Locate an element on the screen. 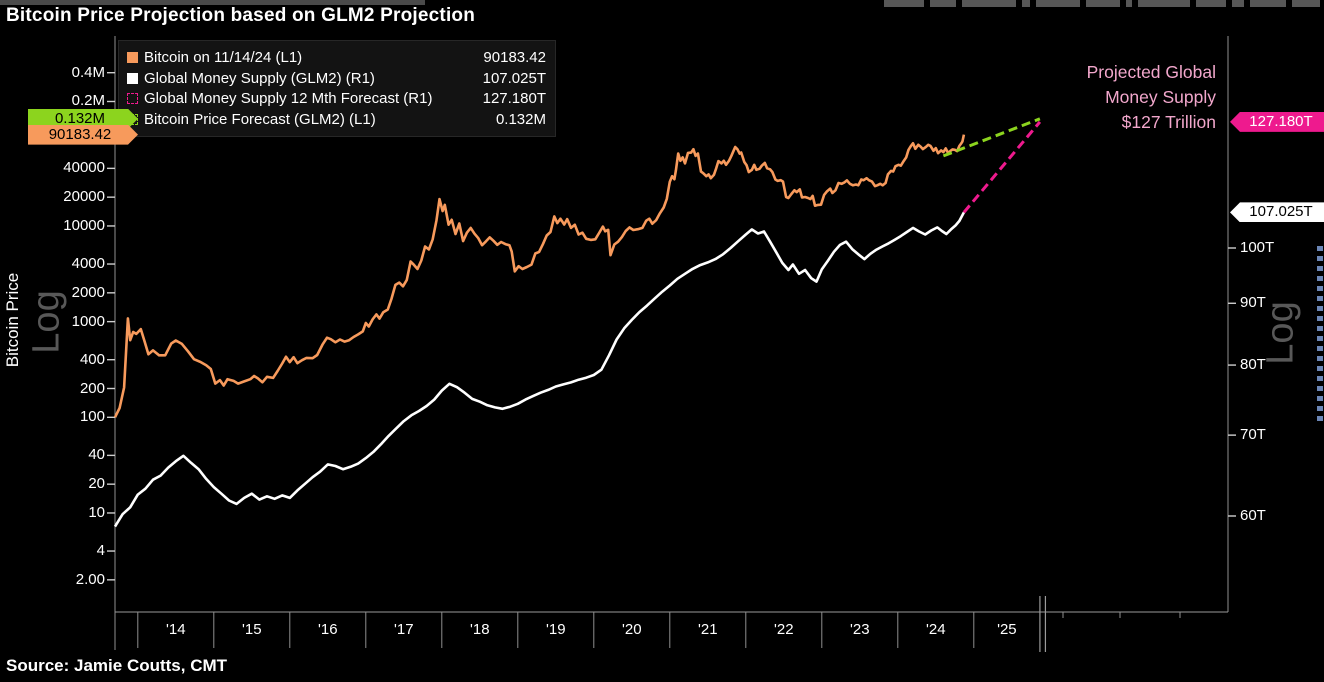  left-axis-tick-label: 4 is located at coordinates (100, 551).